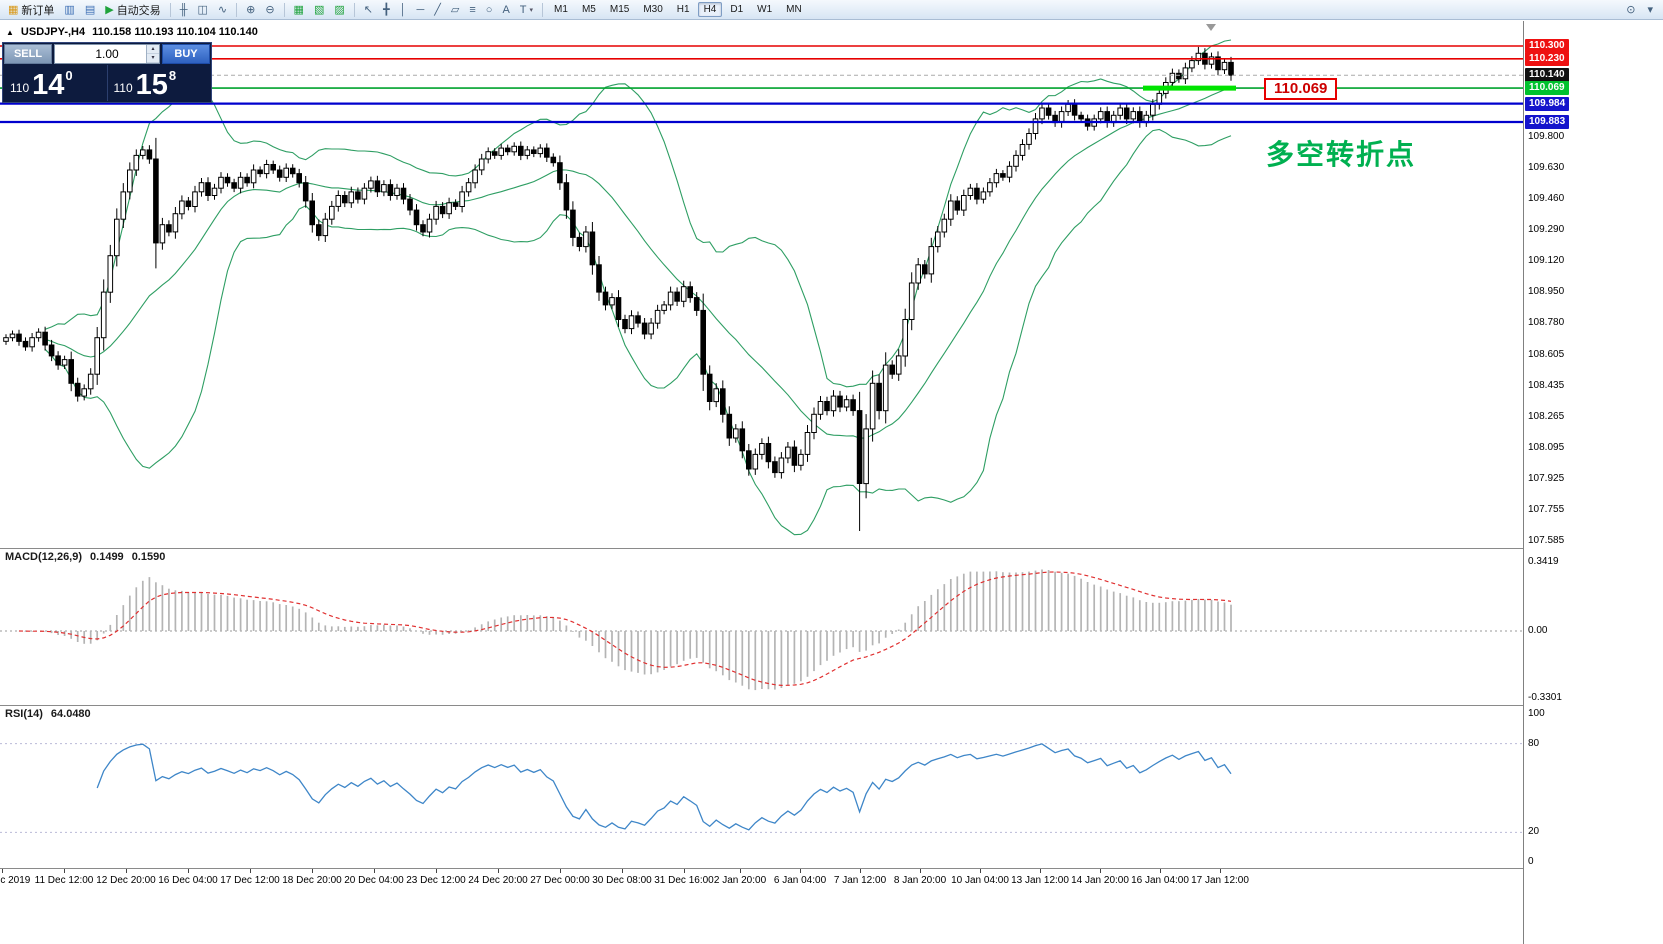 The width and height of the screenshot is (1663, 944). Describe the element at coordinates (126, 880) in the screenshot. I see `time-axis-label: 12 Dec 20:00` at that location.